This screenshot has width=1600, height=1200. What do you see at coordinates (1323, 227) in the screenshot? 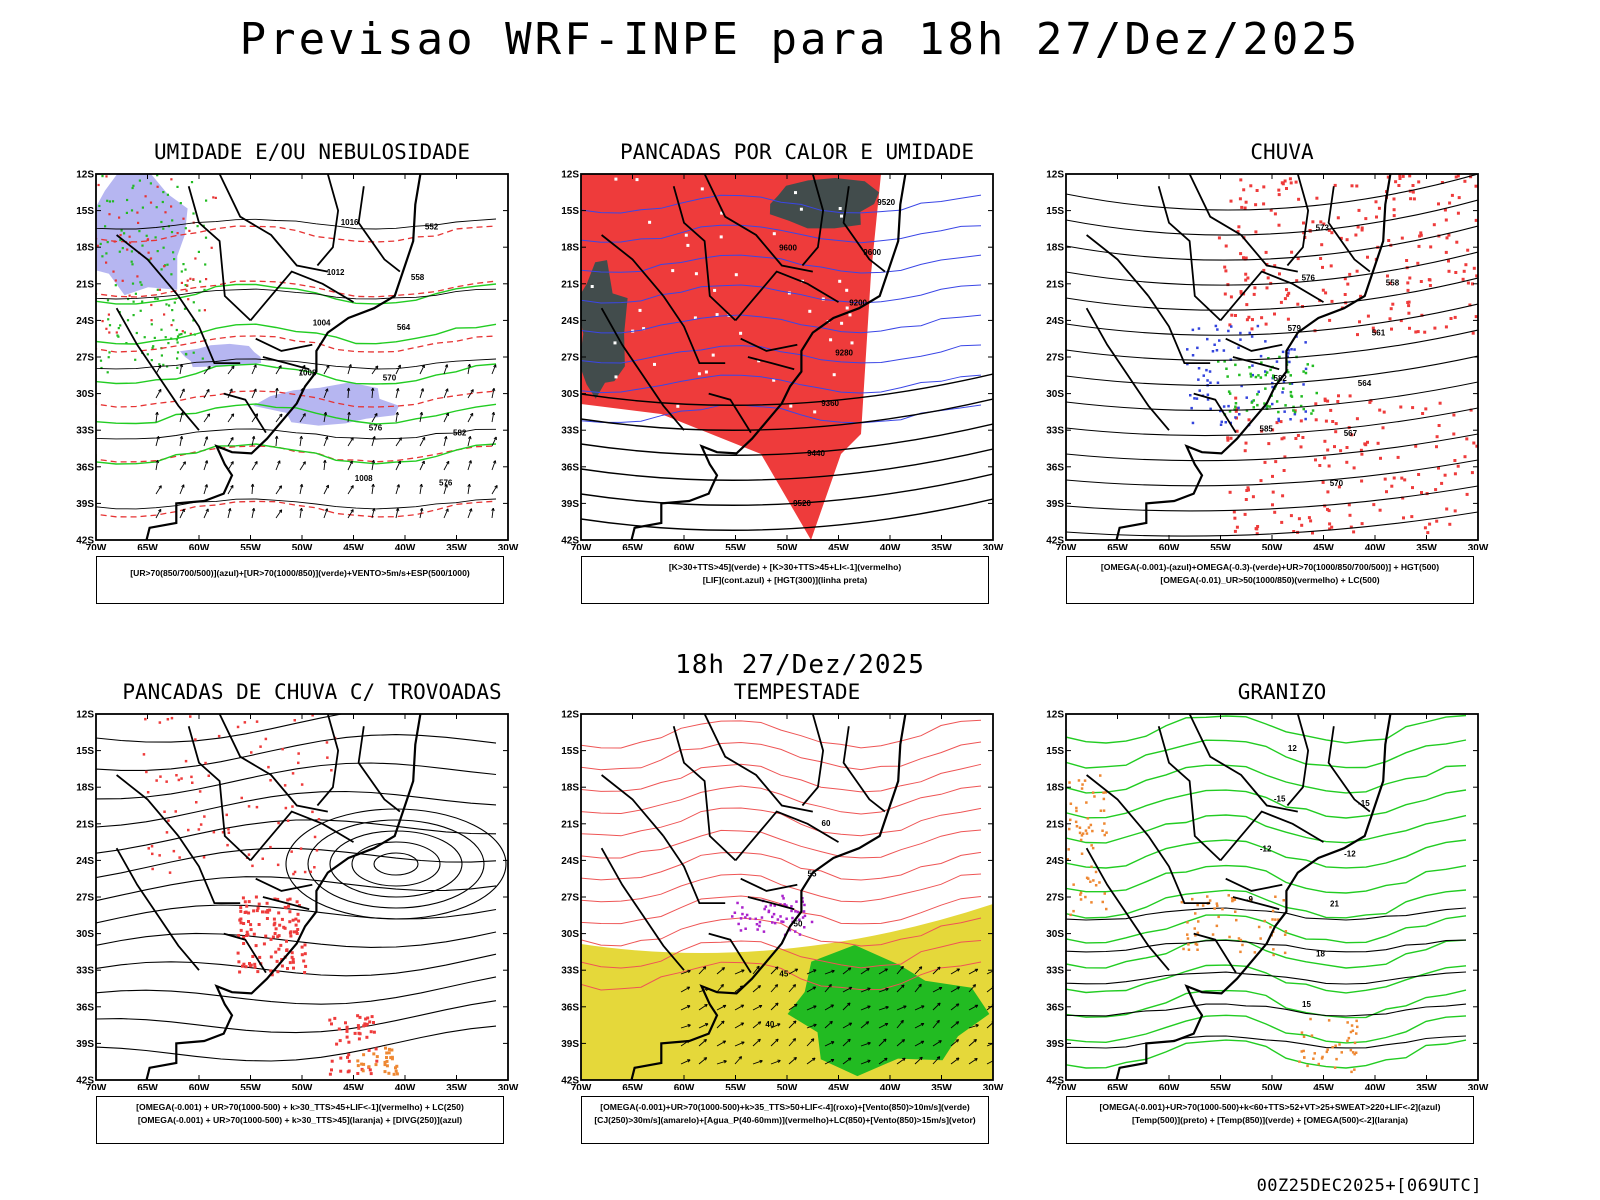
I see `contour-label: 573` at bounding box center [1323, 227].